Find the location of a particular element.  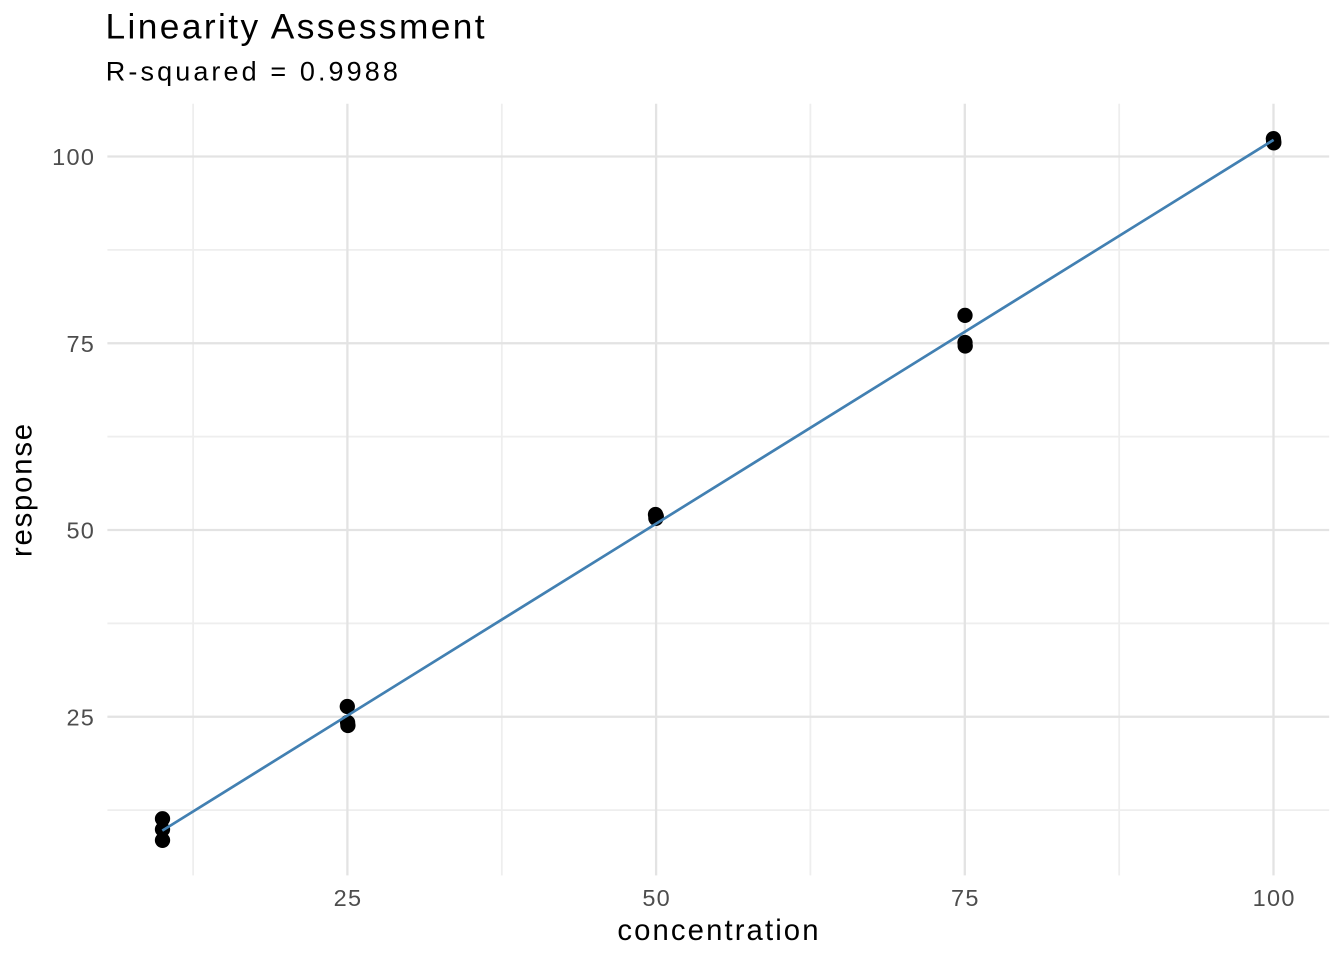

svg-text: concentration is located at coordinates (718, 930).